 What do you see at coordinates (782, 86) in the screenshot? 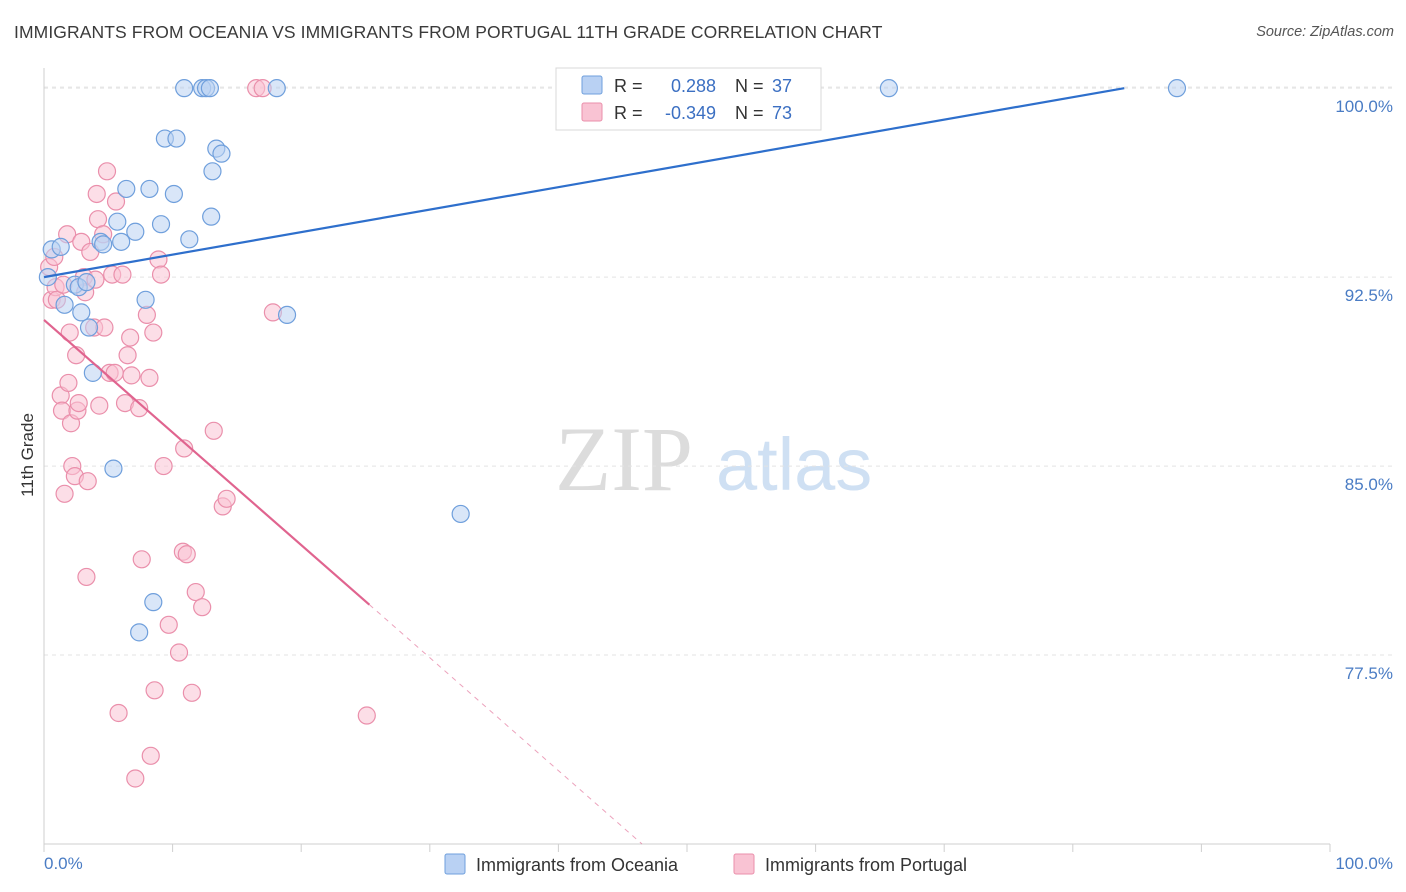
I see `legend-n-value-oceania: 37` at bounding box center [782, 86].